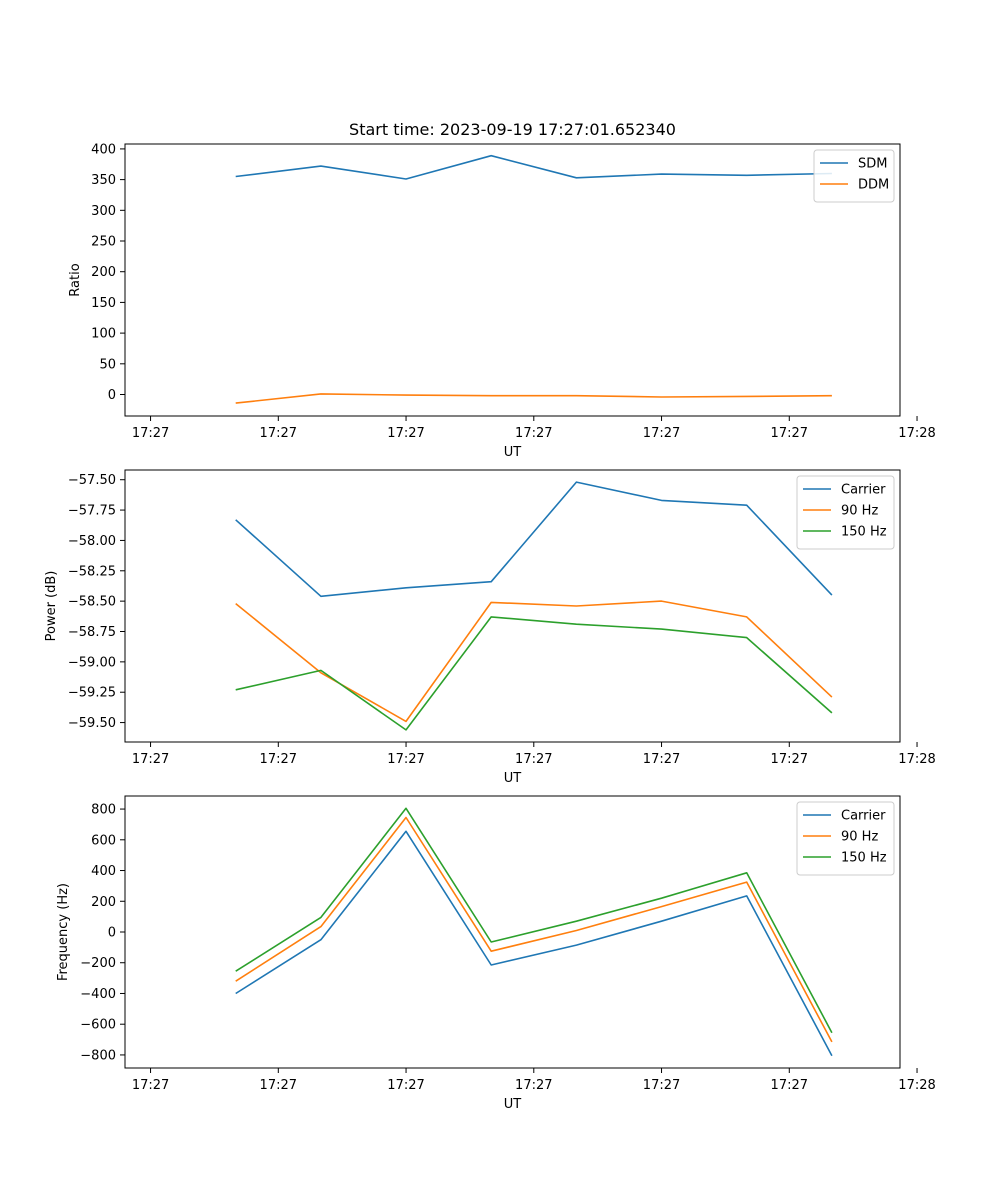  I want to click on y-tick-label: −58.50, so click(92, 602).